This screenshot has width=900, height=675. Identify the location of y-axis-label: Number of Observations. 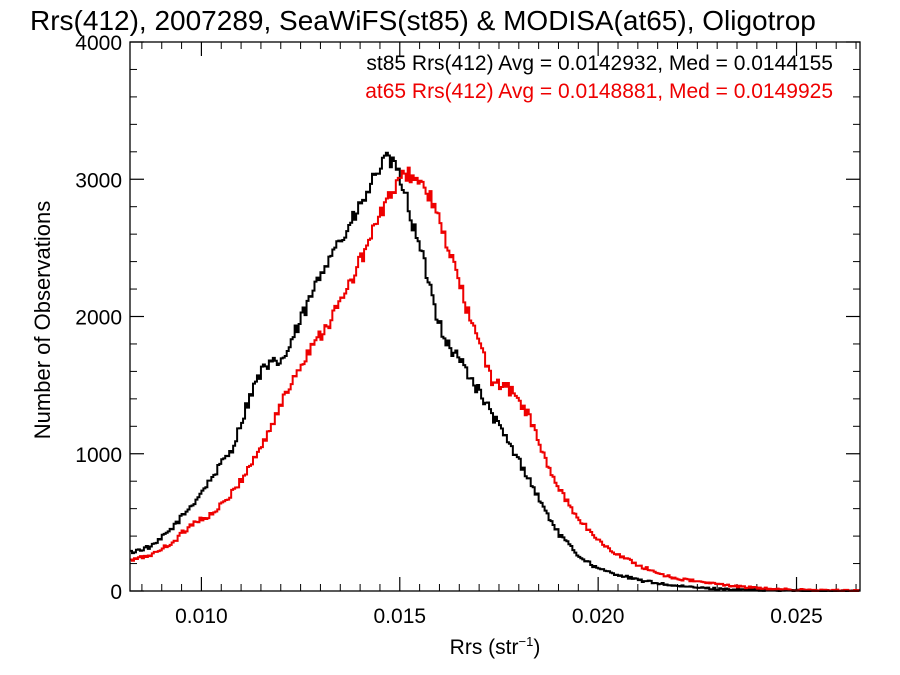
(42, 320).